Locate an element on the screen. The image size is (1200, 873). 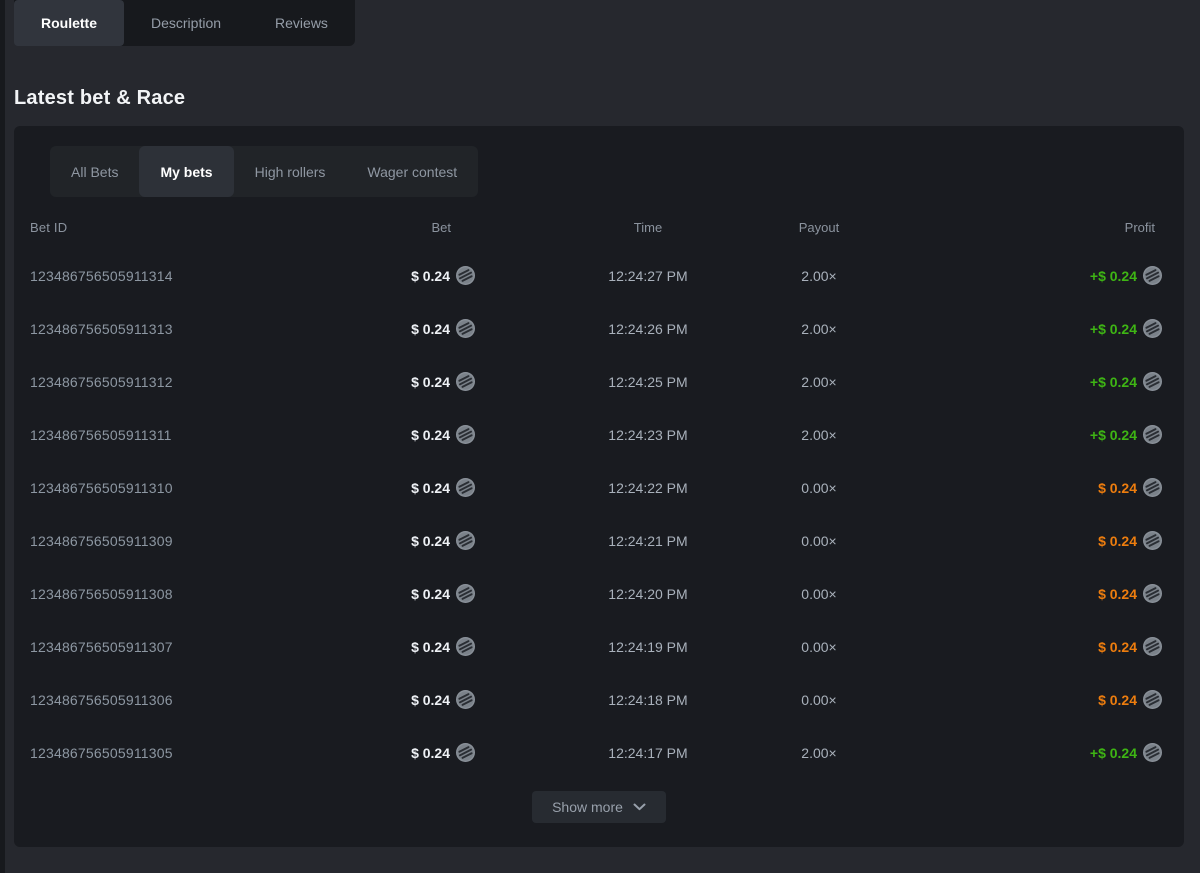
bet-id-value: 123486756505911306 is located at coordinates (101, 699).